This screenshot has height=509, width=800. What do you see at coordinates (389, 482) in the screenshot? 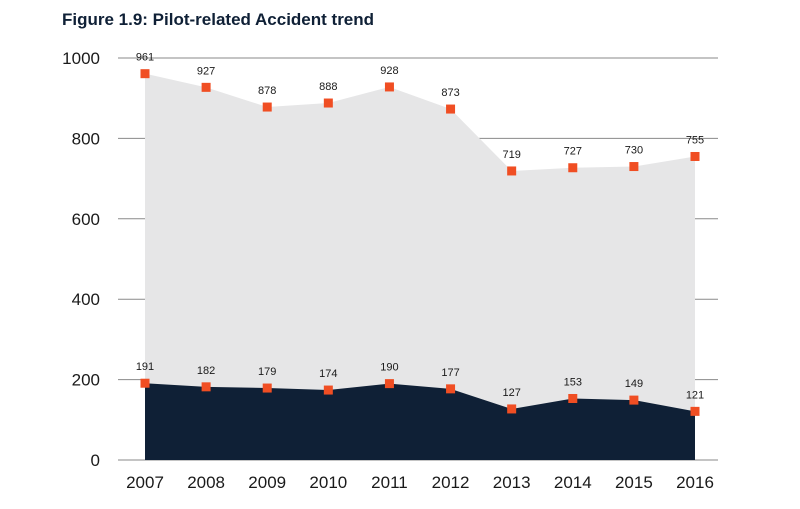
I see `x-tick-label: 2011` at bounding box center [389, 482].